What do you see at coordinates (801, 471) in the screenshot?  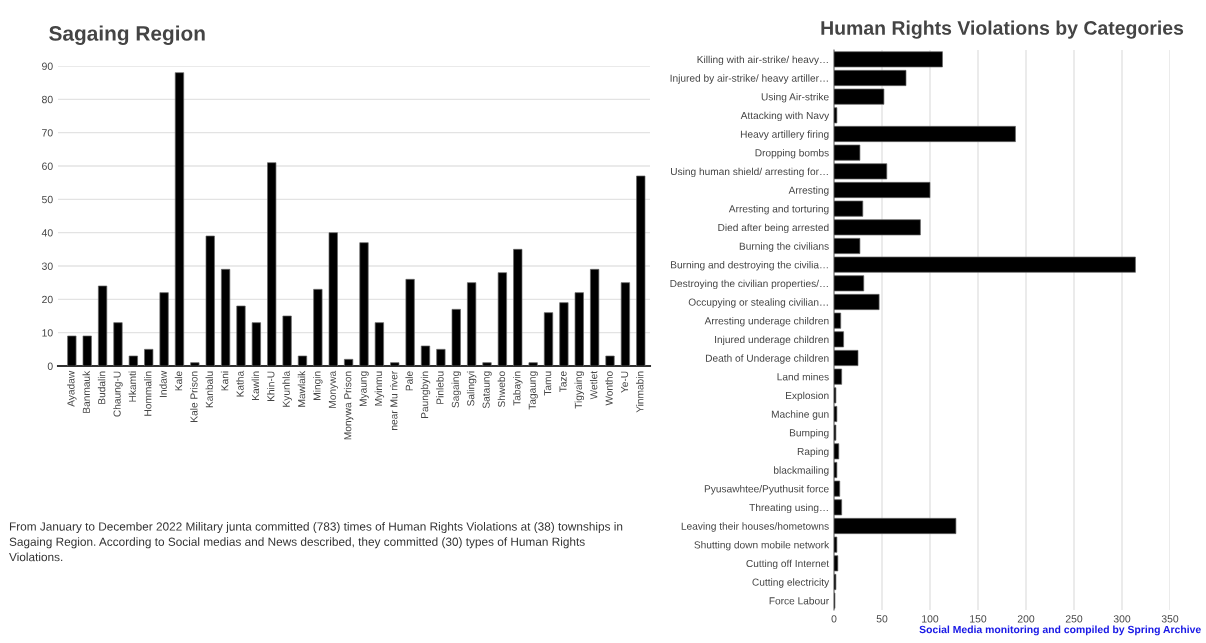 I see `y-tick-label: blackmailing` at bounding box center [801, 471].